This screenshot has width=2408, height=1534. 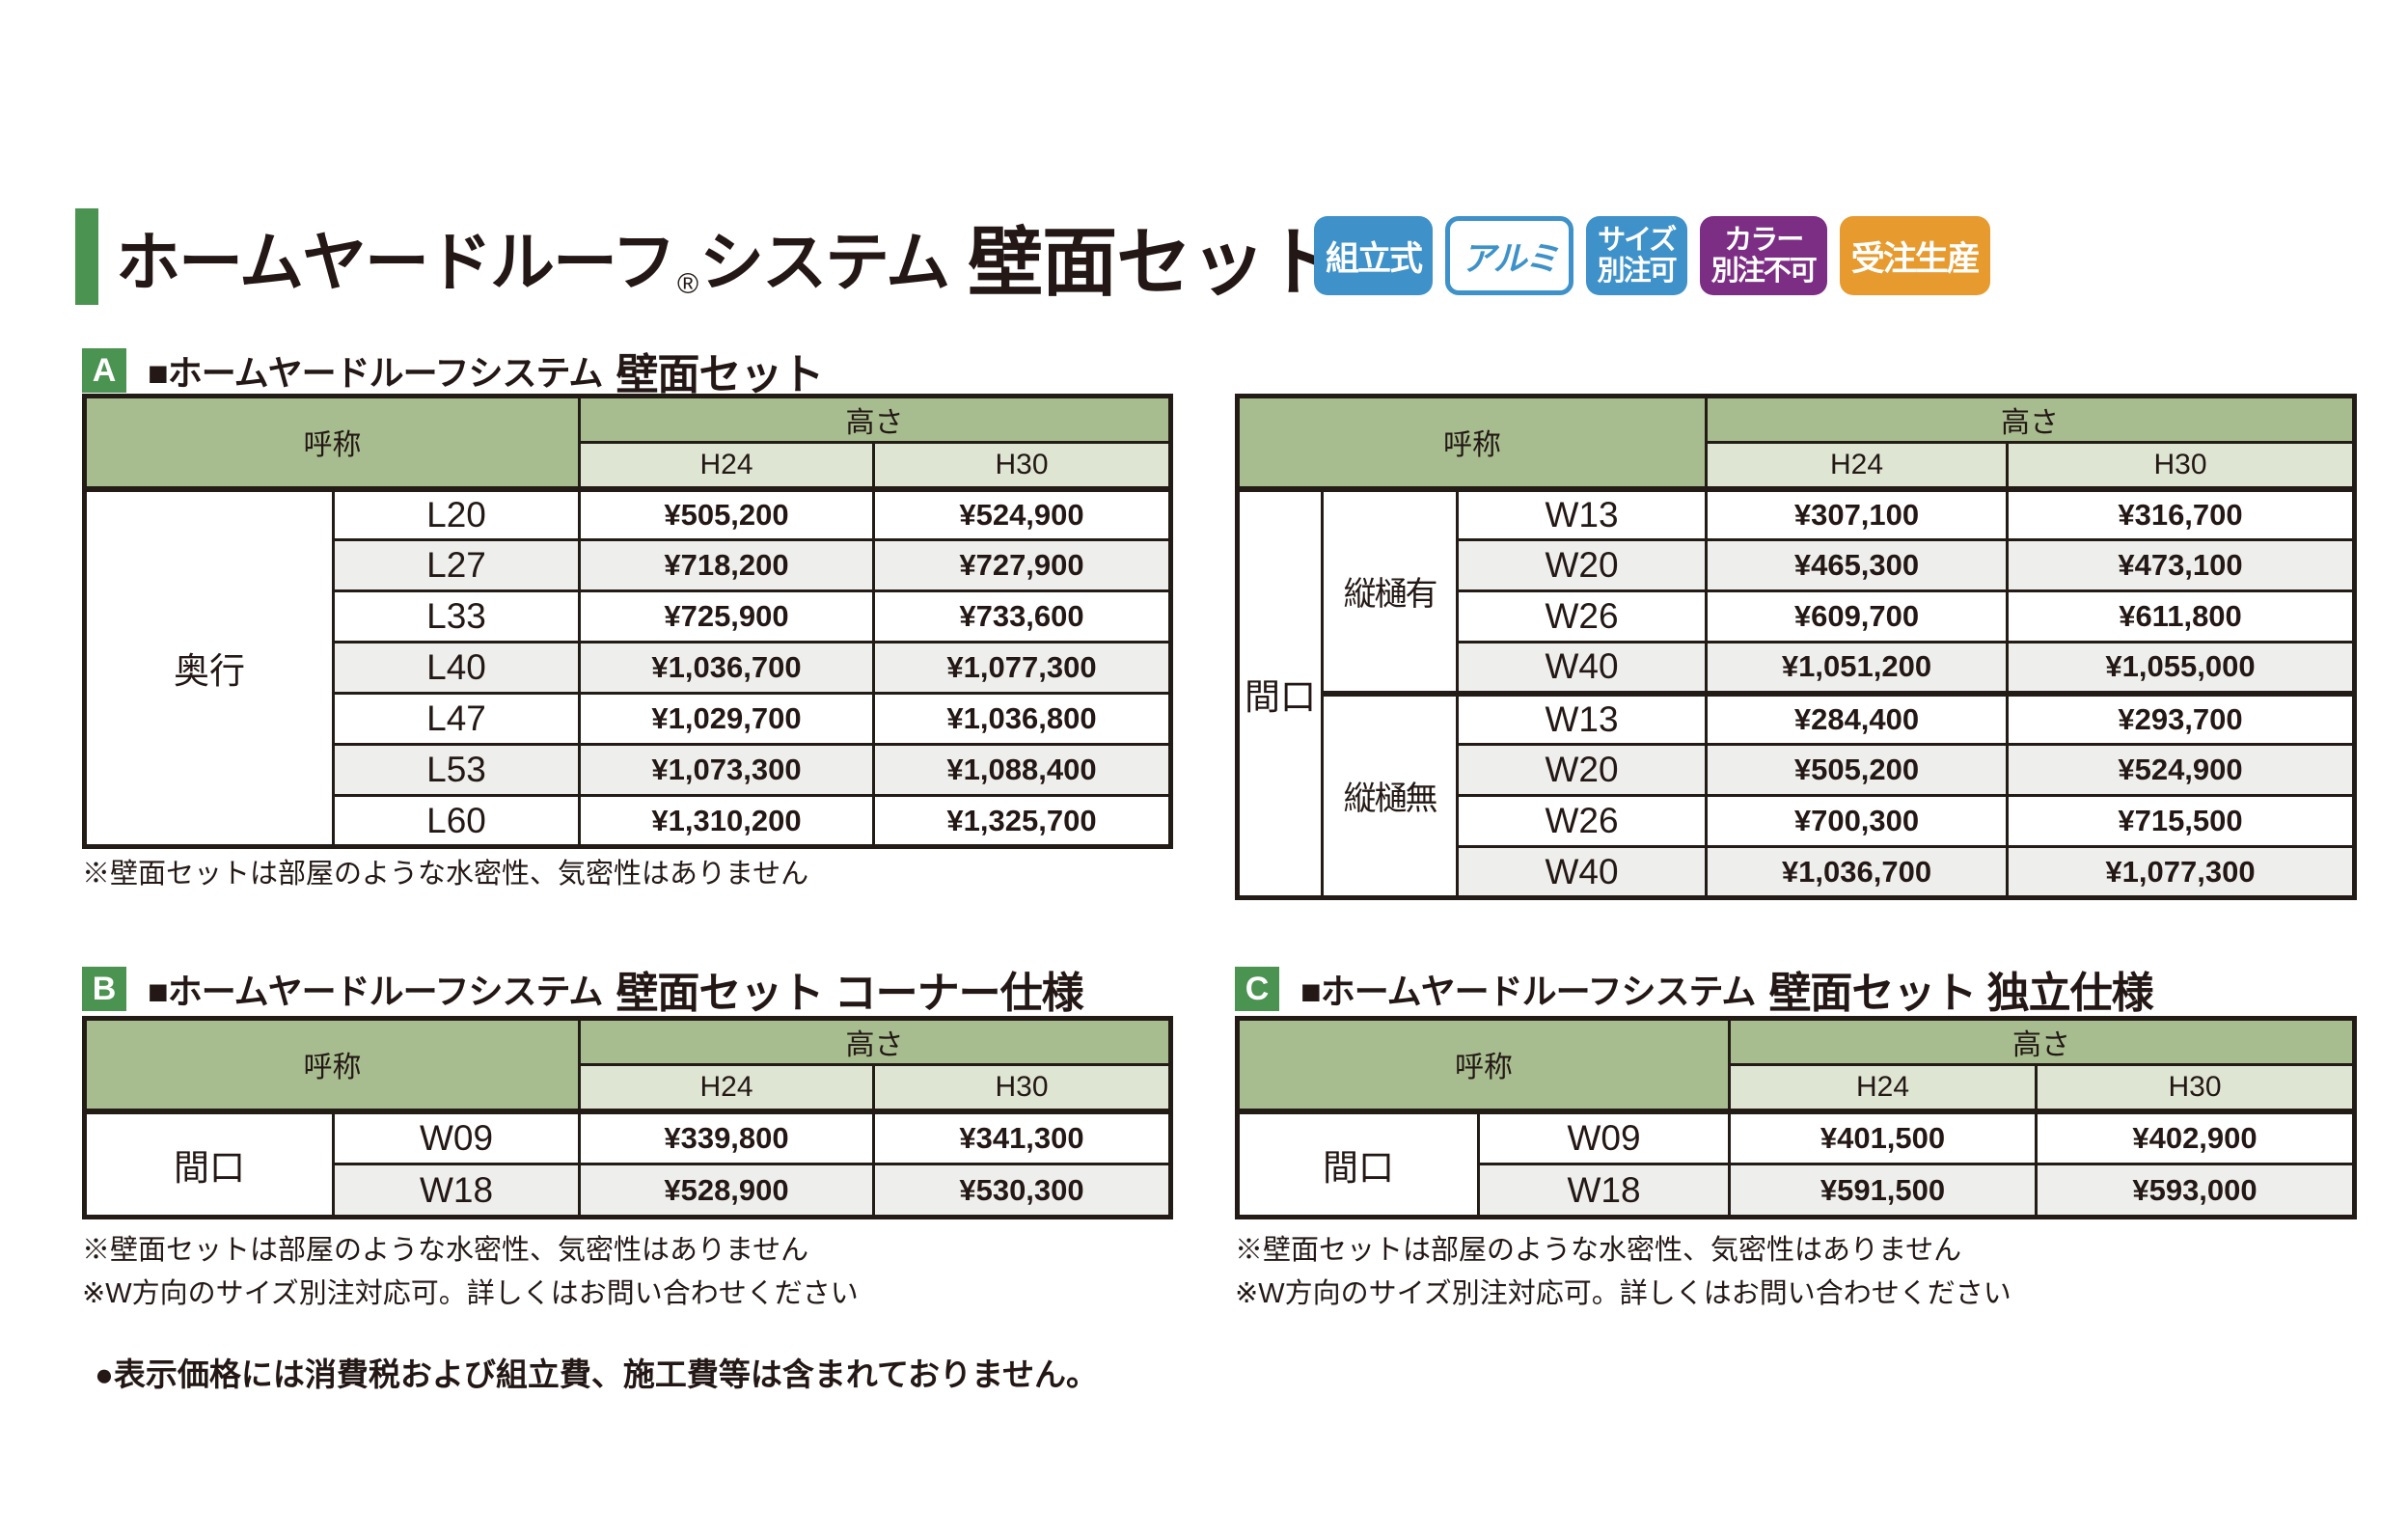 I want to click on size-cell: L40, so click(x=456, y=668).